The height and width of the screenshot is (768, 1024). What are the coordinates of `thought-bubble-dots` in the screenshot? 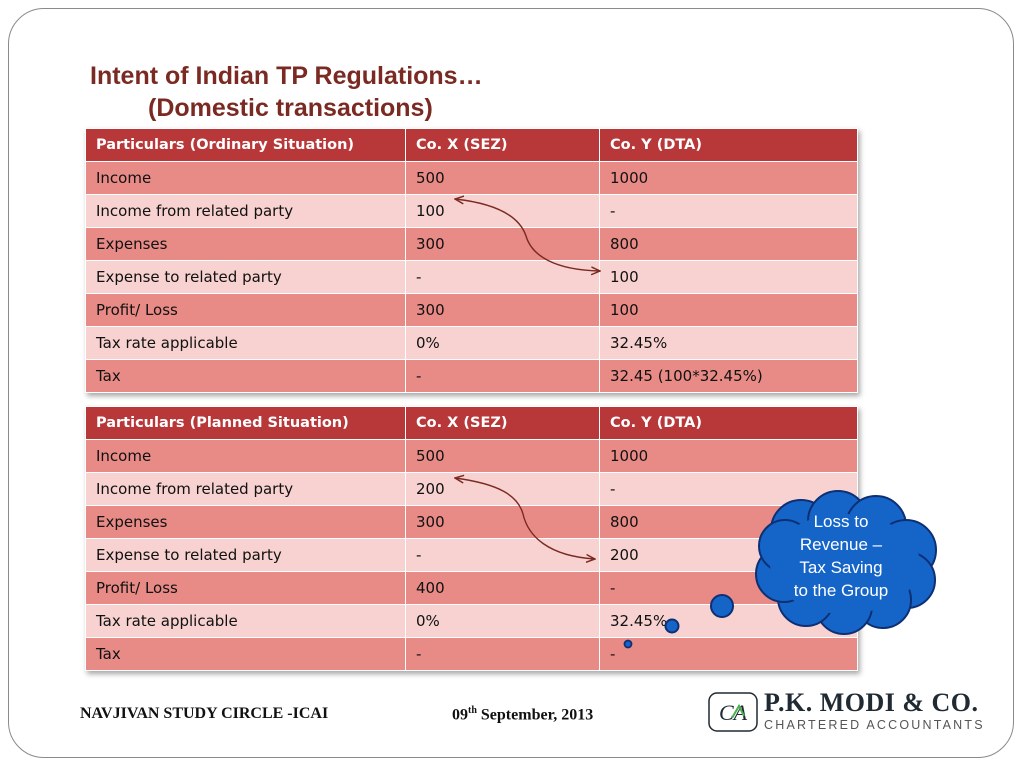 It's located at (672, 626).